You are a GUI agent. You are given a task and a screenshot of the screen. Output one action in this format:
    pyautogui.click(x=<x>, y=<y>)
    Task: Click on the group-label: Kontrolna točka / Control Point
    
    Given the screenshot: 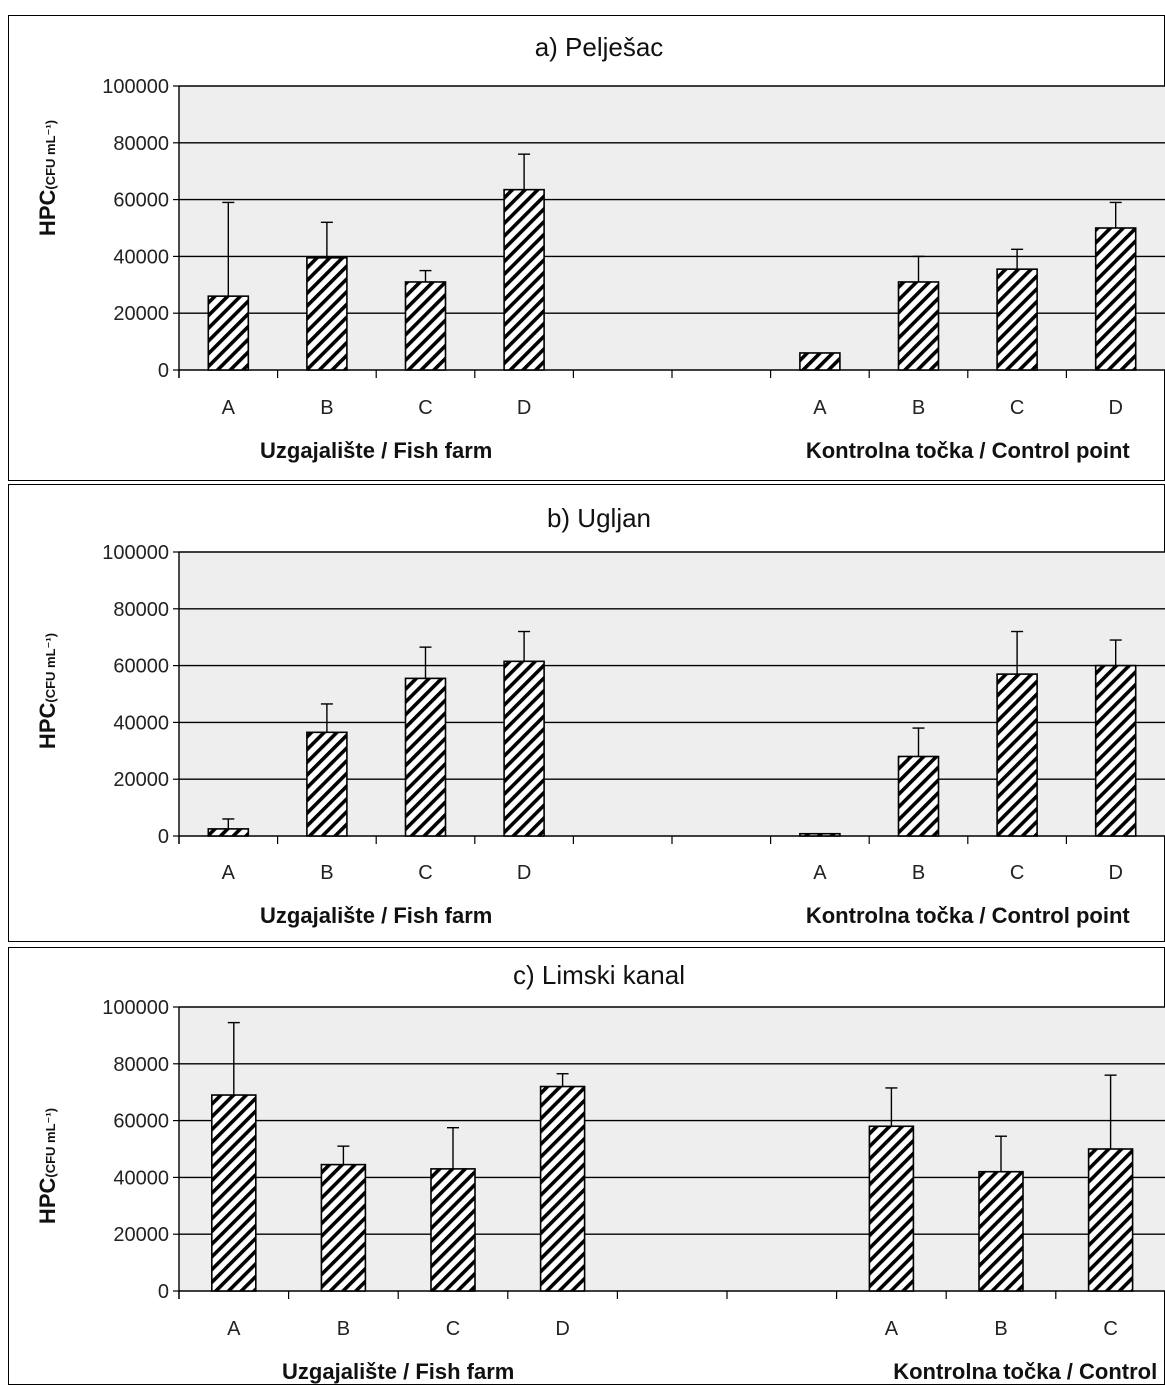 What is the action you would take?
    pyautogui.click(x=1029, y=1371)
    